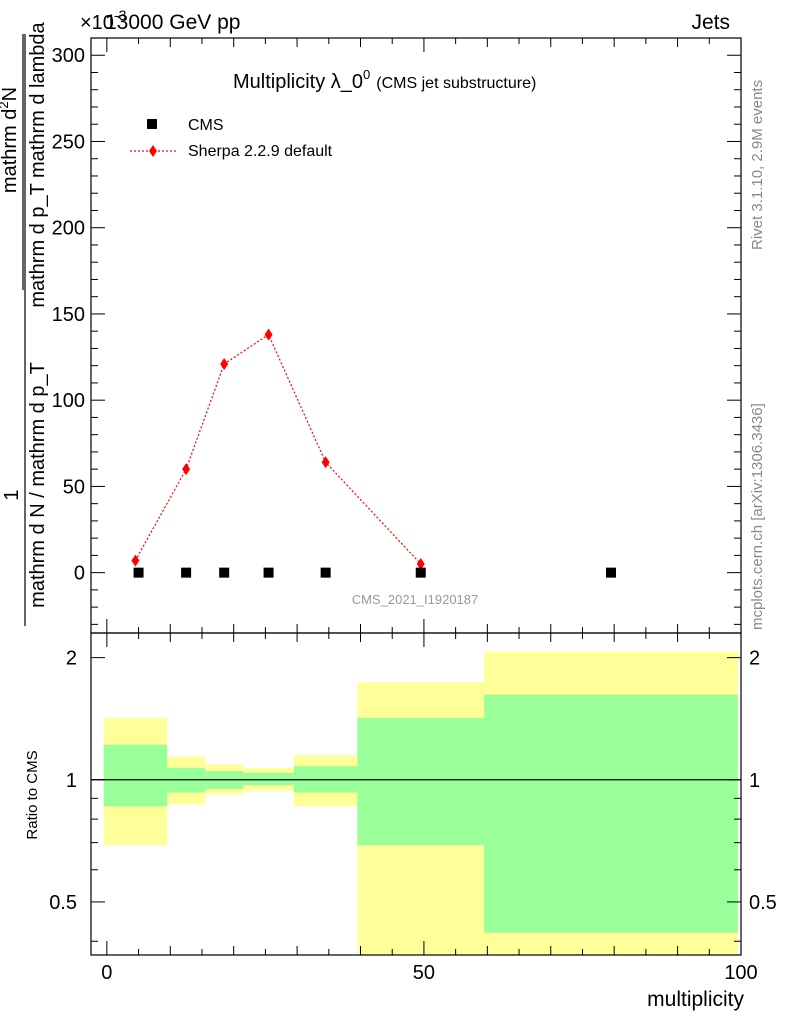 The width and height of the screenshot is (786, 1024). Describe the element at coordinates (754, 659) in the screenshot. I see `ratio-y-tick-label-right: 2` at that location.